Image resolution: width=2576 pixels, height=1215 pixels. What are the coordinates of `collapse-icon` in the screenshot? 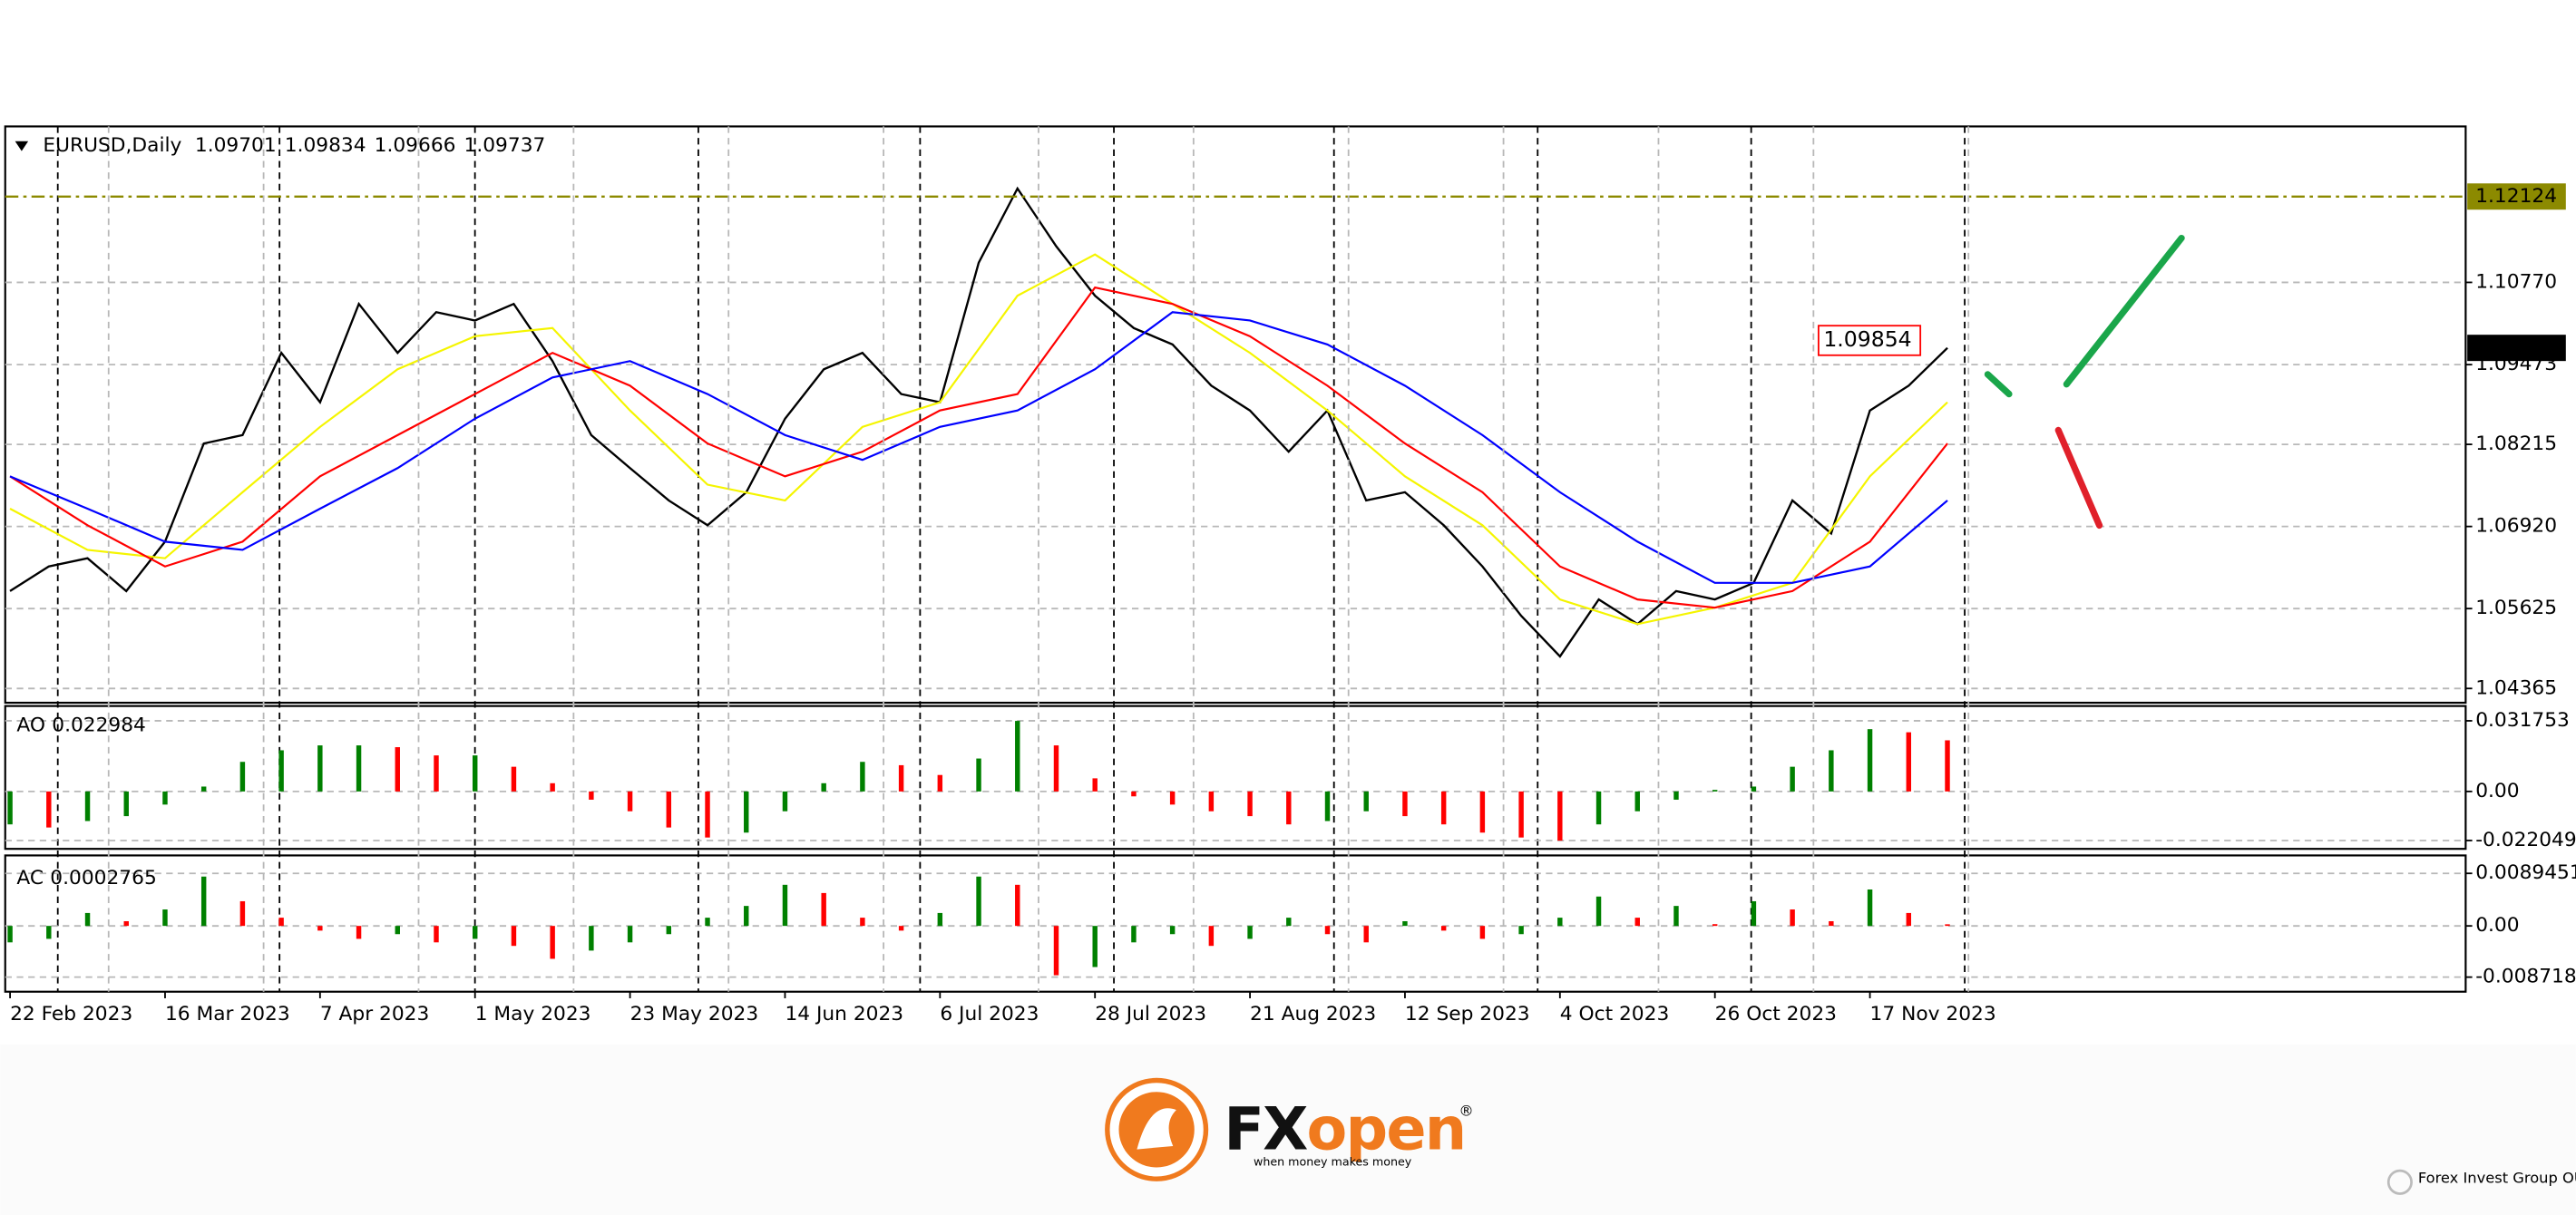 It's located at (22, 146).